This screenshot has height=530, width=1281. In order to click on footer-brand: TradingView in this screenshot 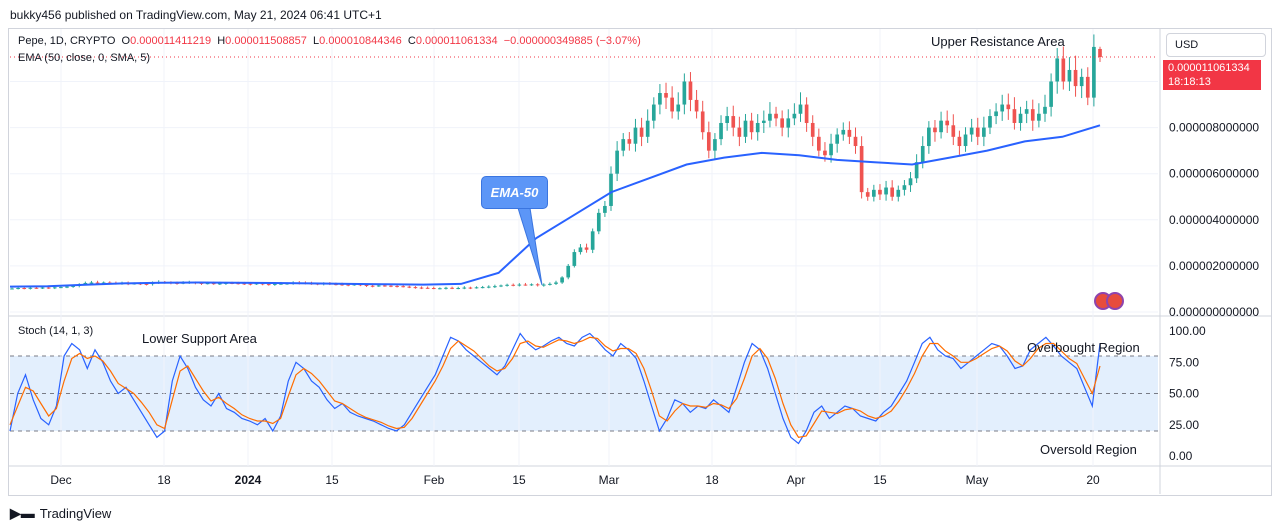, I will do `click(75, 513)`.